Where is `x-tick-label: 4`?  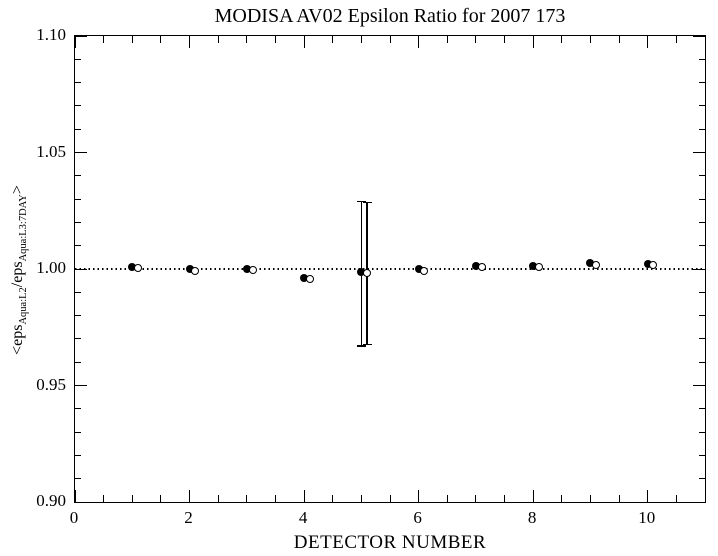 x-tick-label: 4 is located at coordinates (303, 517).